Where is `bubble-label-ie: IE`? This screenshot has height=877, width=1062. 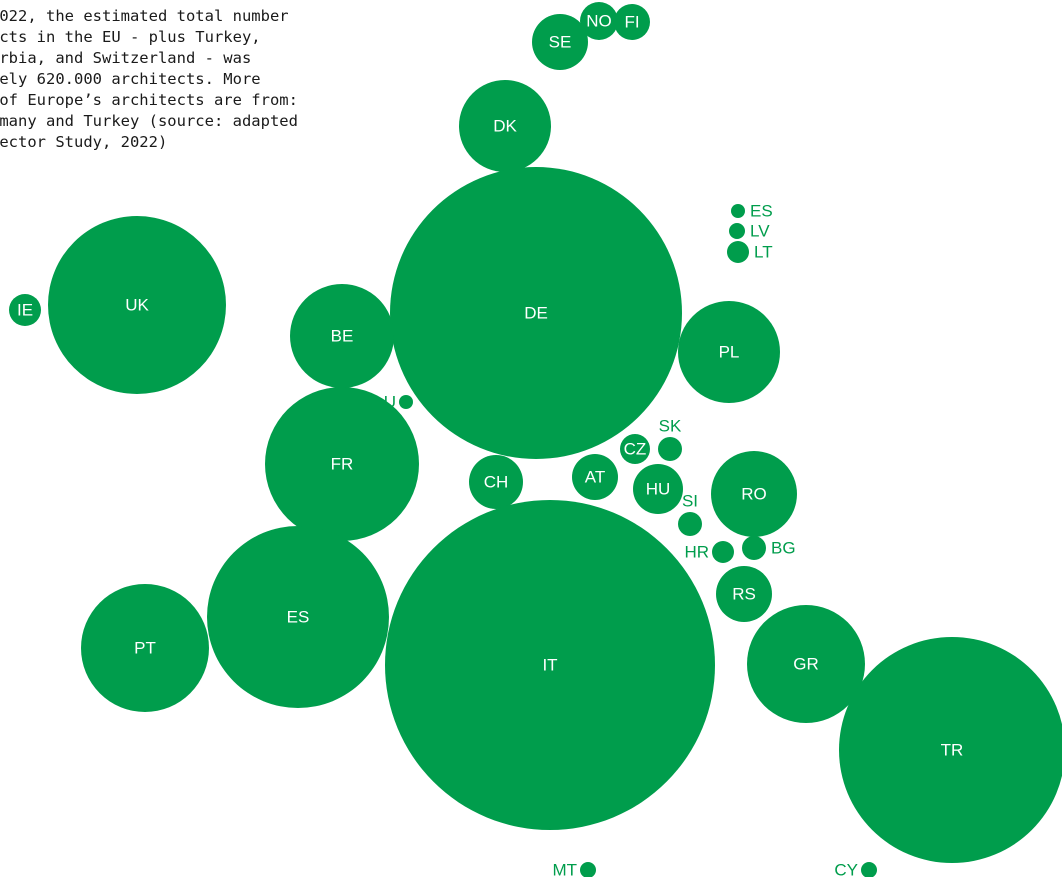
bubble-label-ie: IE is located at coordinates (25, 310).